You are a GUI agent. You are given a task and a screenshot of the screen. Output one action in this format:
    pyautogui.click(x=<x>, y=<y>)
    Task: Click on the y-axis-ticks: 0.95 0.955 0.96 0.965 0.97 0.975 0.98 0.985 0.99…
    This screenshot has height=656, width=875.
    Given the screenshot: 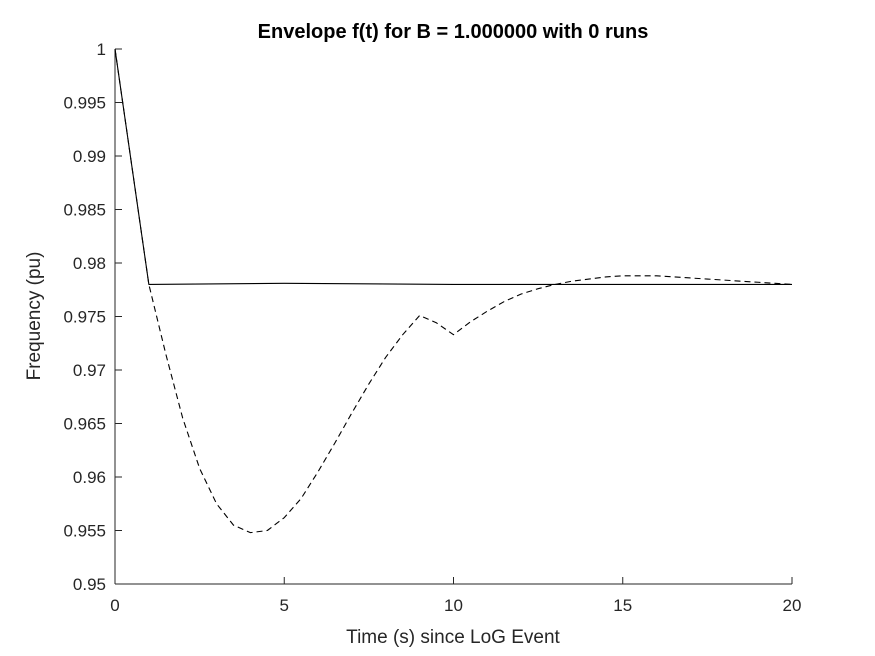 What is the action you would take?
    pyautogui.click(x=92, y=317)
    